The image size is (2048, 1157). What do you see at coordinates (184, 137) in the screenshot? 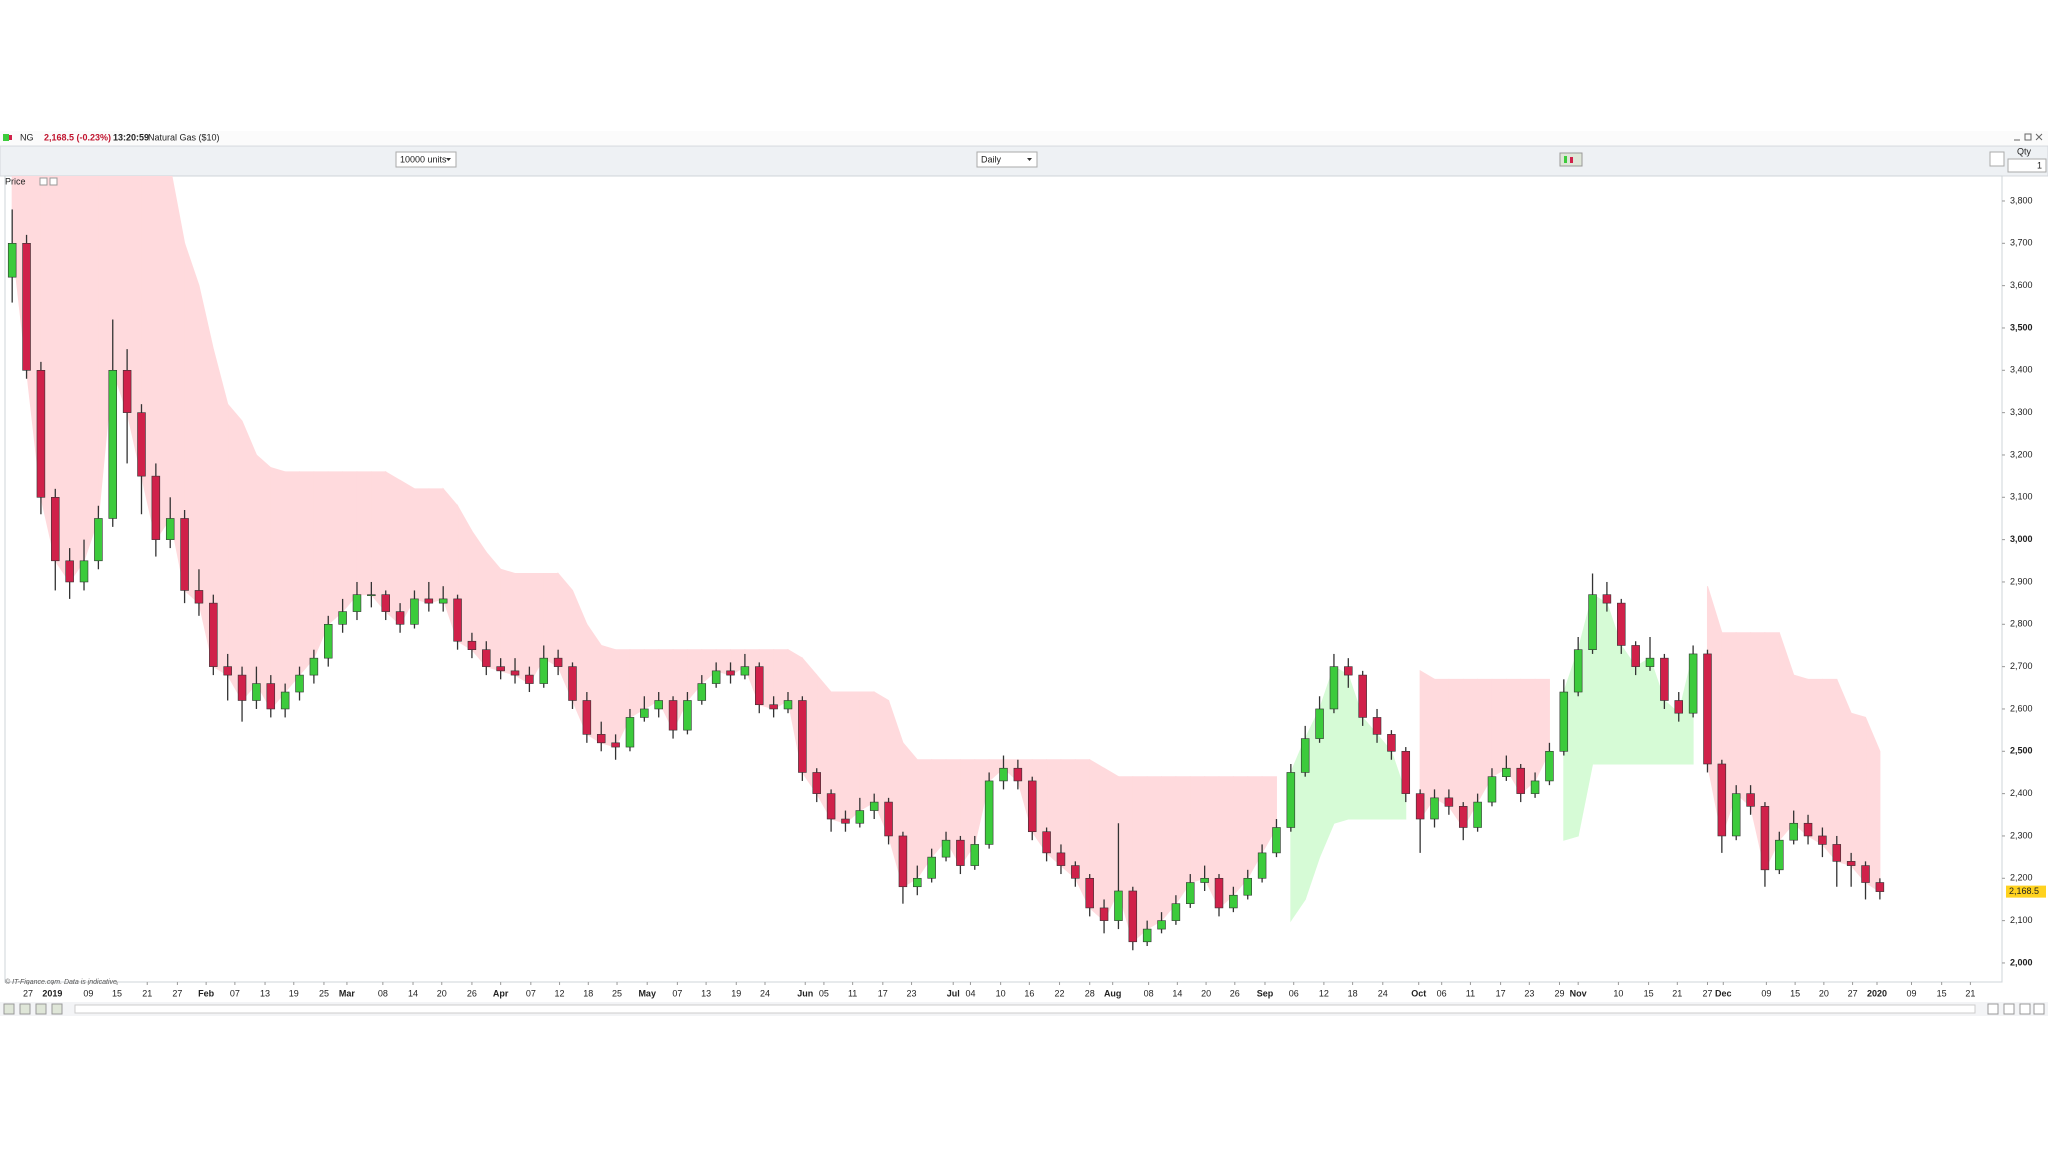
I see `instrument-name: Natural Gas ($10)` at bounding box center [184, 137].